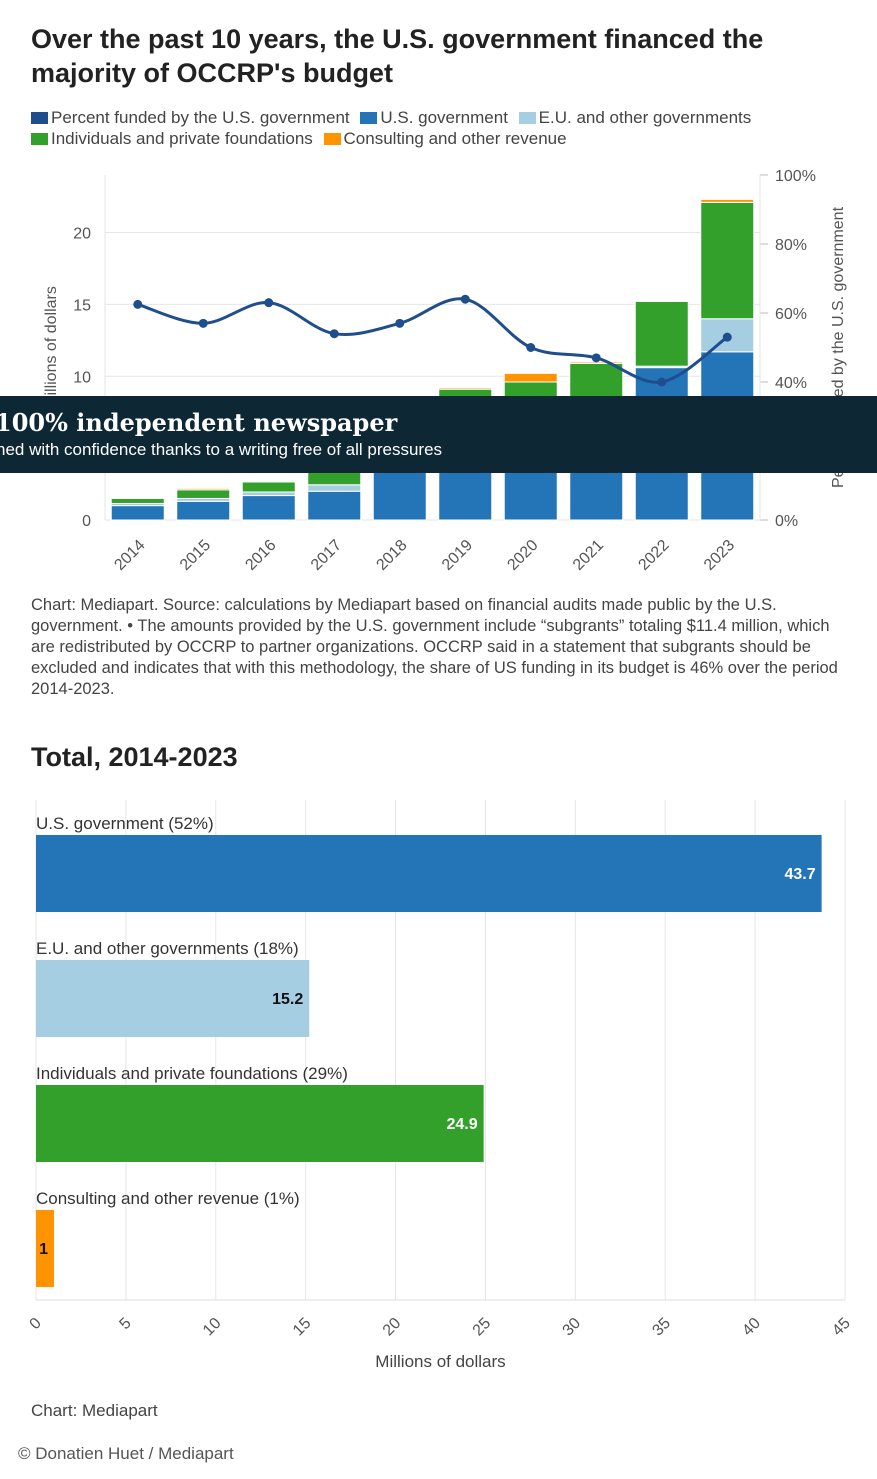 This screenshot has height=1479, width=877. I want to click on chart-source: Chart: Mediapart, so click(94, 1410).